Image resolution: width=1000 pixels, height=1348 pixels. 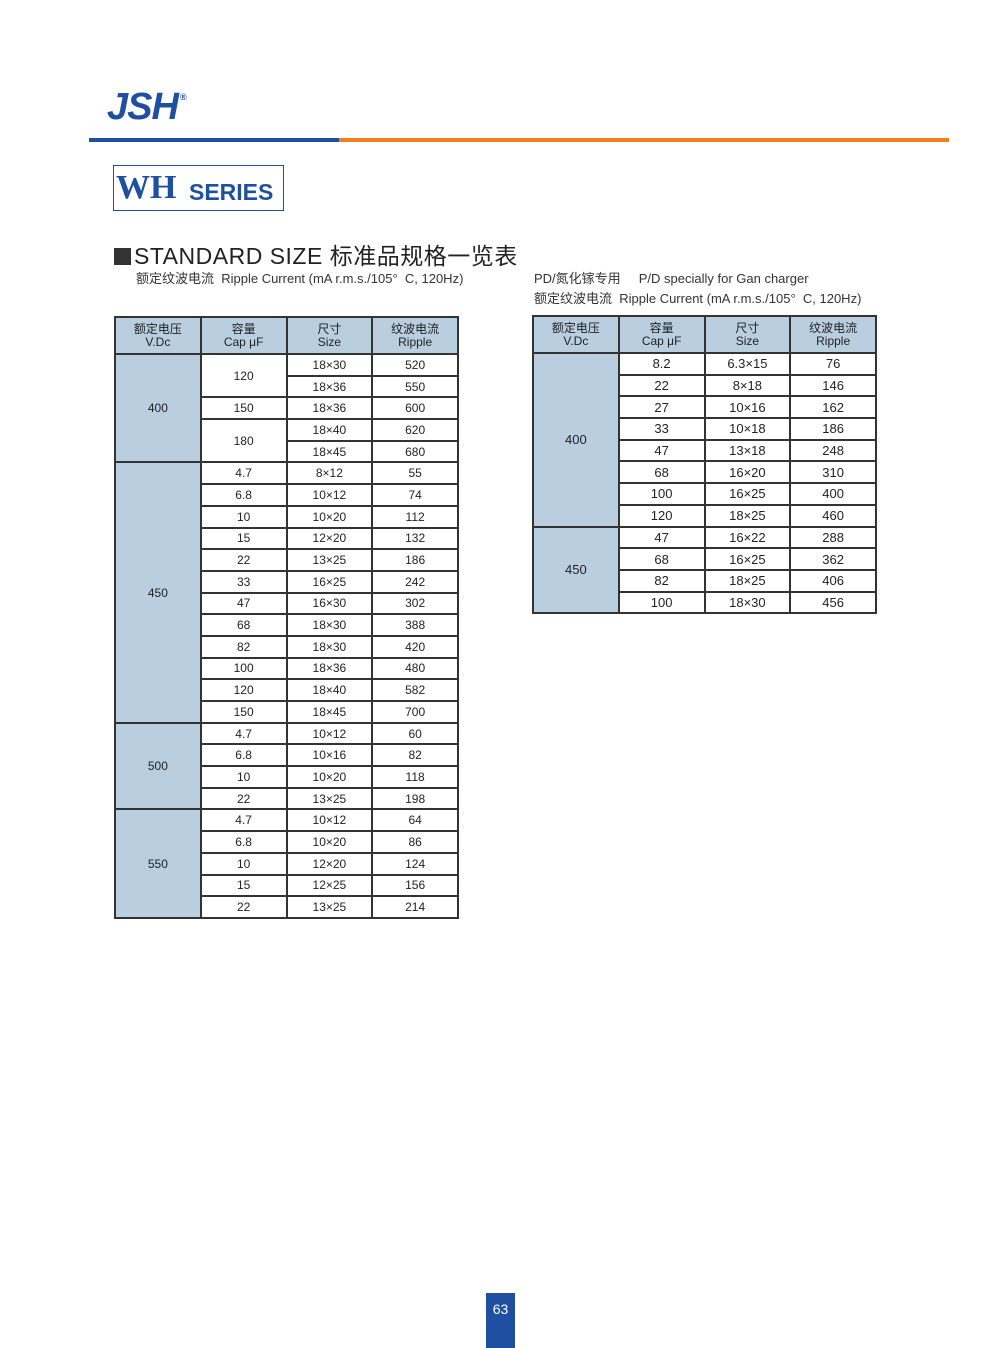 What do you see at coordinates (329, 733) in the screenshot?
I see `size-cell: 10×12` at bounding box center [329, 733].